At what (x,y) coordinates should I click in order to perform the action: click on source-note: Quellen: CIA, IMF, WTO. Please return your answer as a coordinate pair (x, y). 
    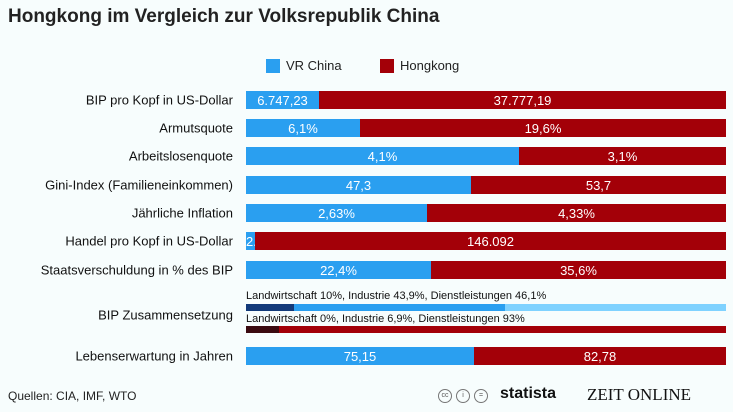
    Looking at the image, I should click on (72, 396).